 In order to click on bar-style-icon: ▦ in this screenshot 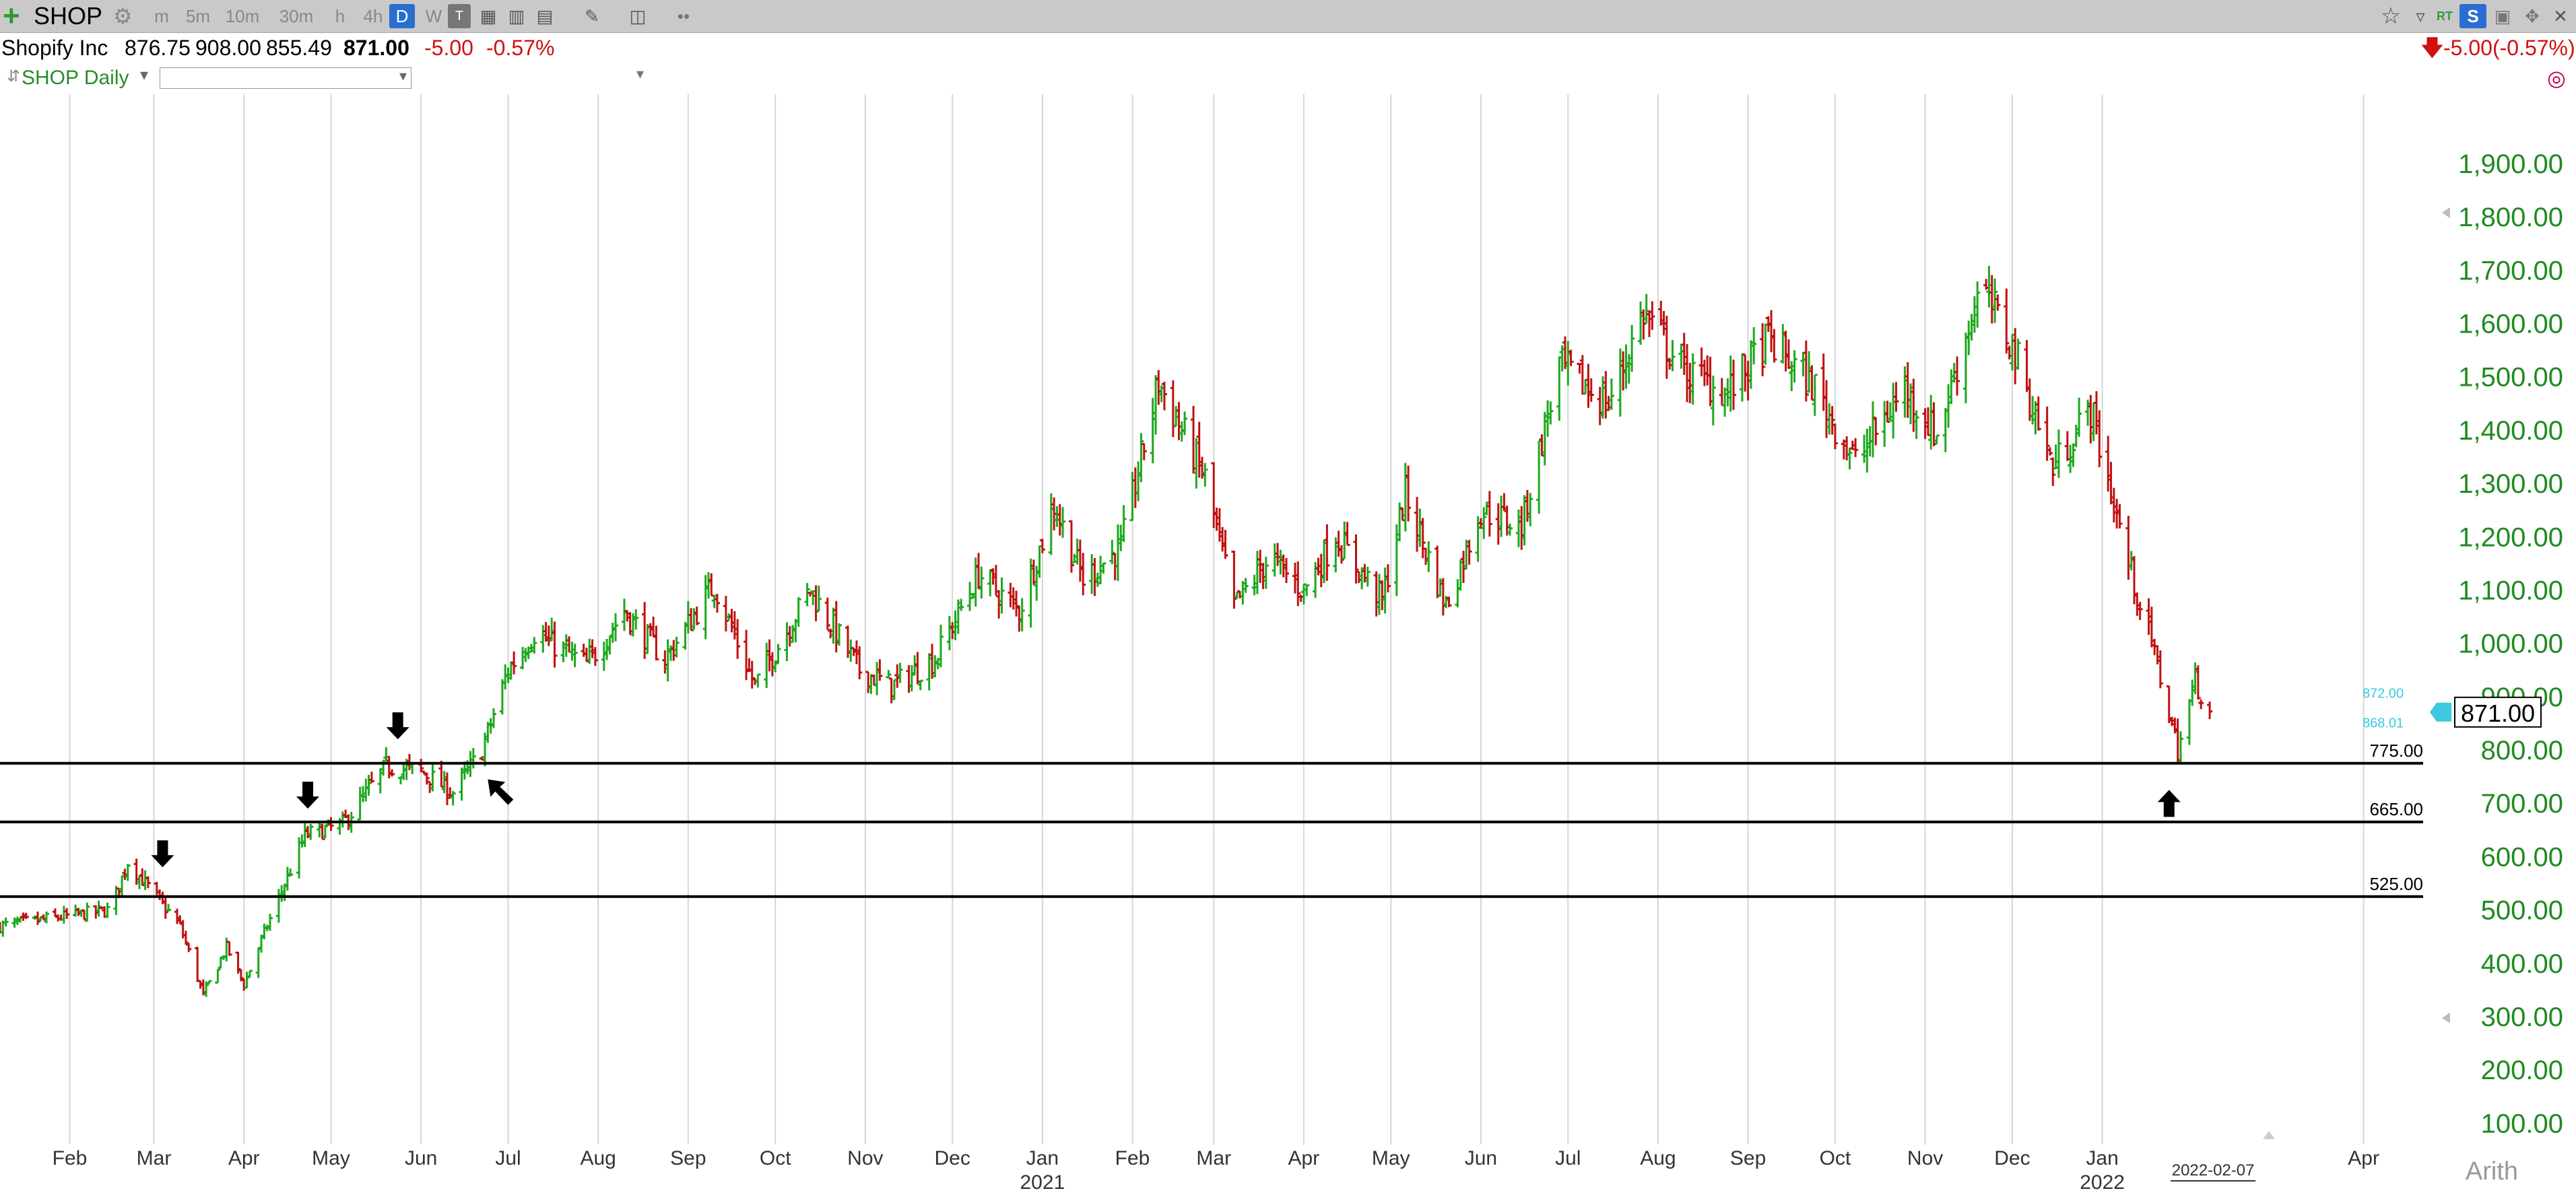, I will do `click(488, 16)`.